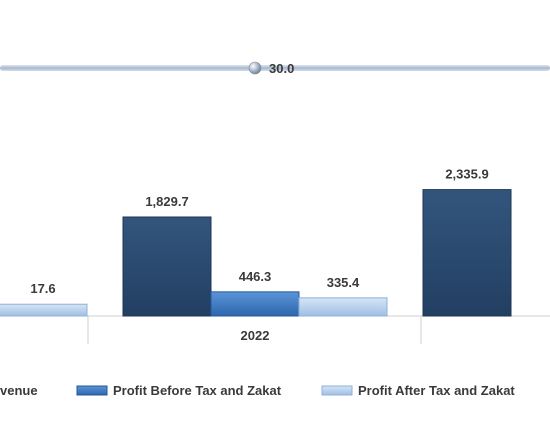 This screenshot has width=550, height=425. What do you see at coordinates (255, 304) in the screenshot?
I see `bar-profit-before-tax` at bounding box center [255, 304].